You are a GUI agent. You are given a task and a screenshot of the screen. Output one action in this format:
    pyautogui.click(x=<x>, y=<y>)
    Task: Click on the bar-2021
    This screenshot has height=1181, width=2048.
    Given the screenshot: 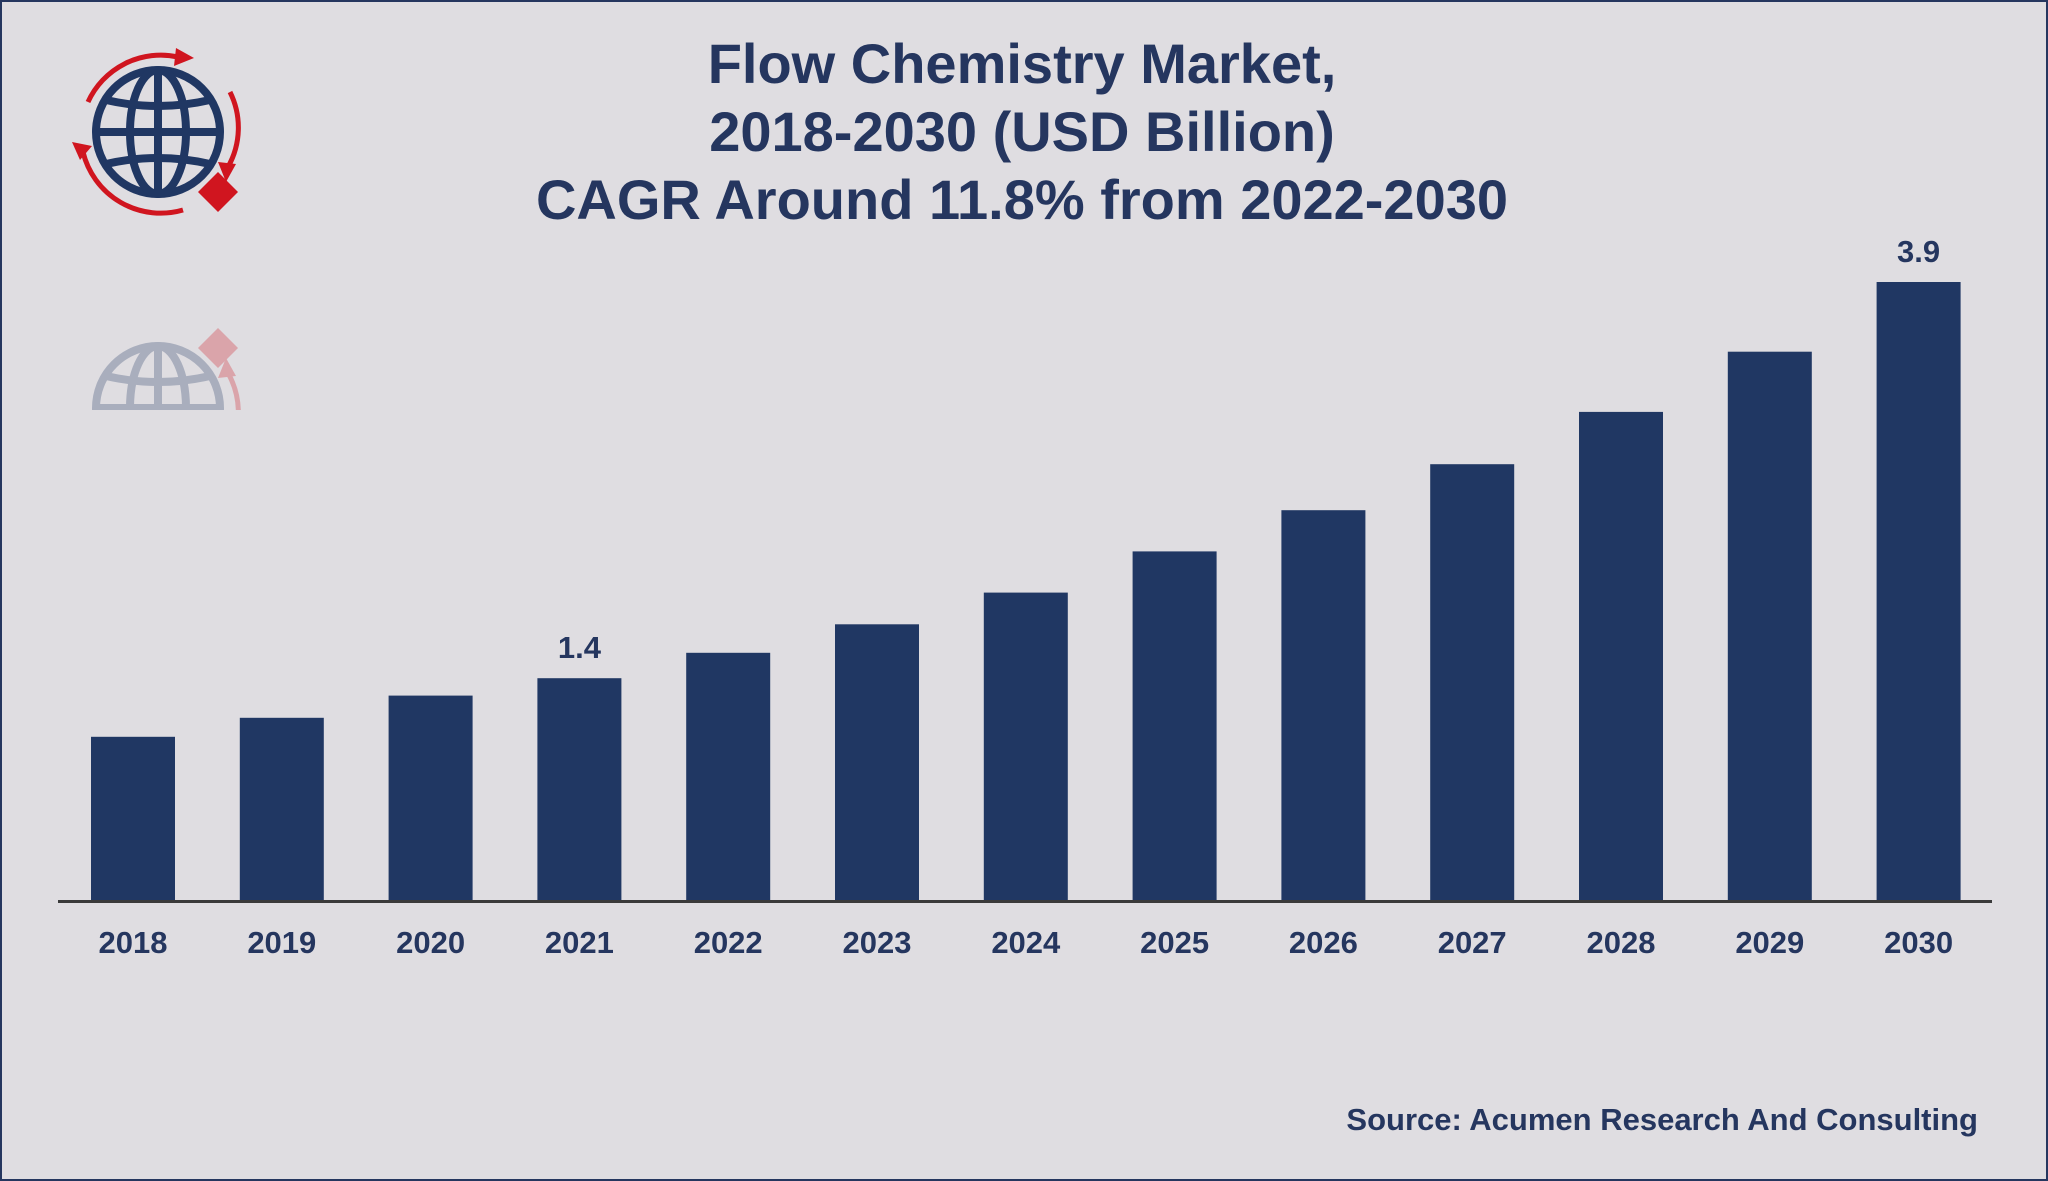 What is the action you would take?
    pyautogui.click(x=579, y=789)
    